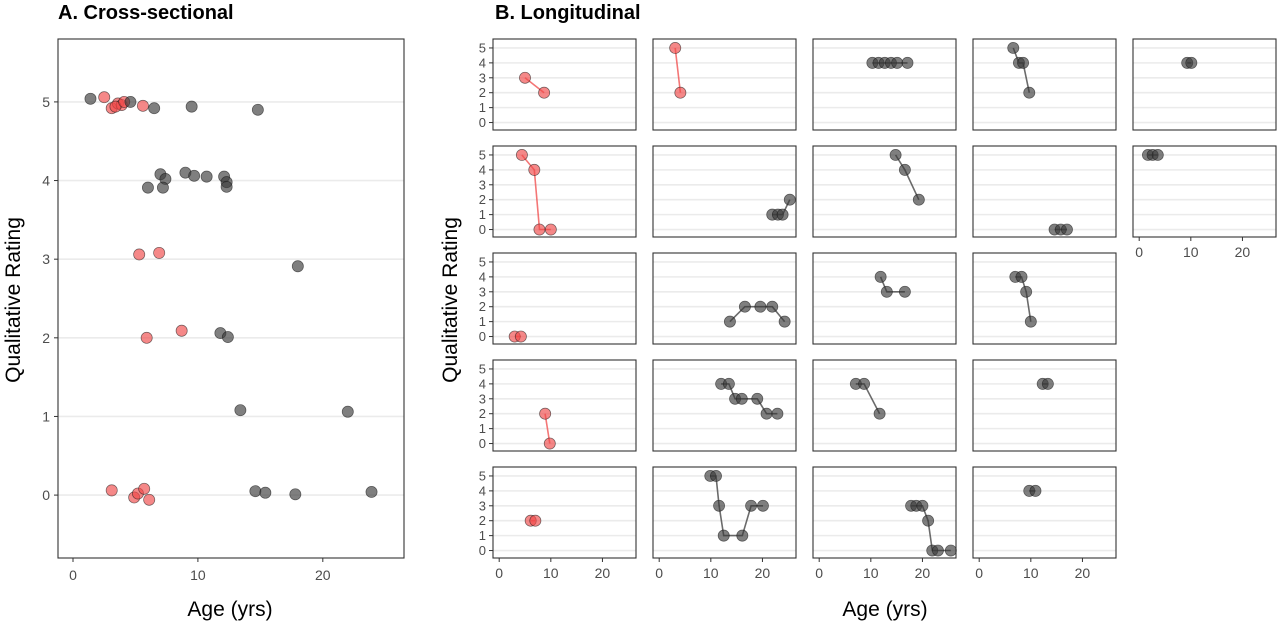 The width and height of the screenshot is (1280, 625). What do you see at coordinates (884, 609) in the screenshot?
I see `panel-b-x-axis-label: Age (yrs)` at bounding box center [884, 609].